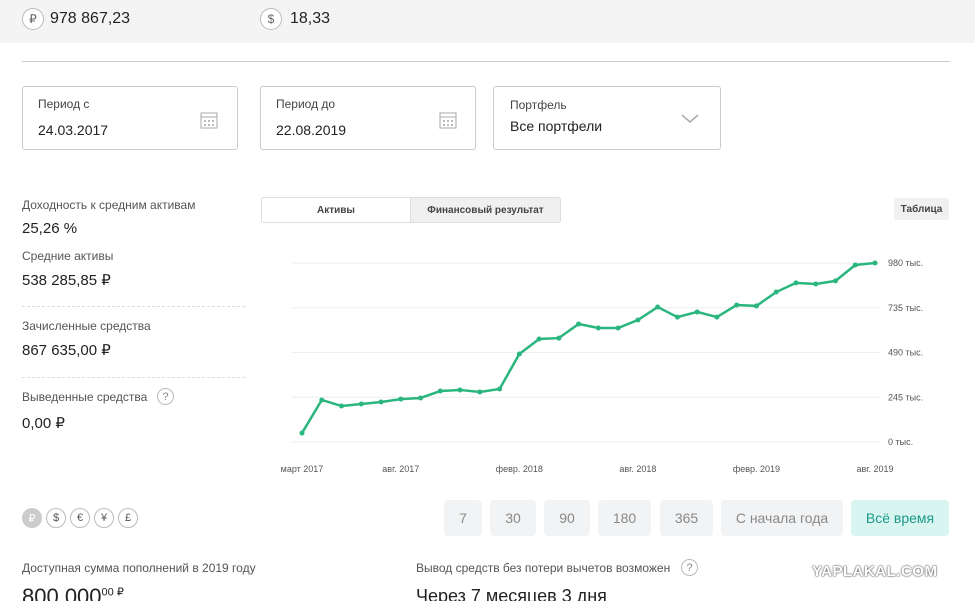 This screenshot has height=601, width=975. Describe the element at coordinates (921, 209) in the screenshot. I see `table-button: Таблица` at that location.